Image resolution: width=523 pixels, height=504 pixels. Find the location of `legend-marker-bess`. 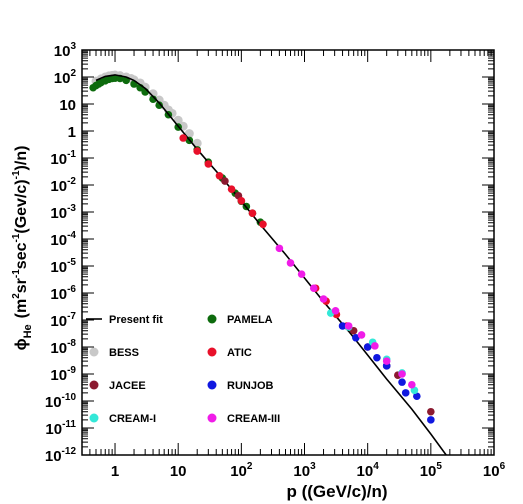

legend-marker-bess is located at coordinates (94, 352).